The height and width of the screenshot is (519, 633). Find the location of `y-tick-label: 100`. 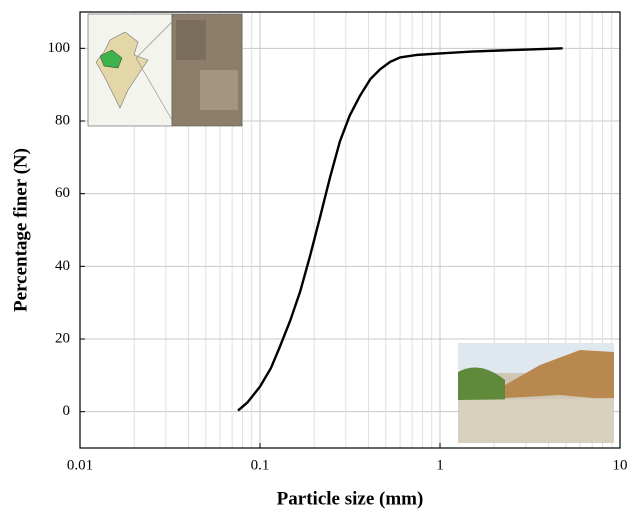

y-tick-label: 100 is located at coordinates (59, 48).